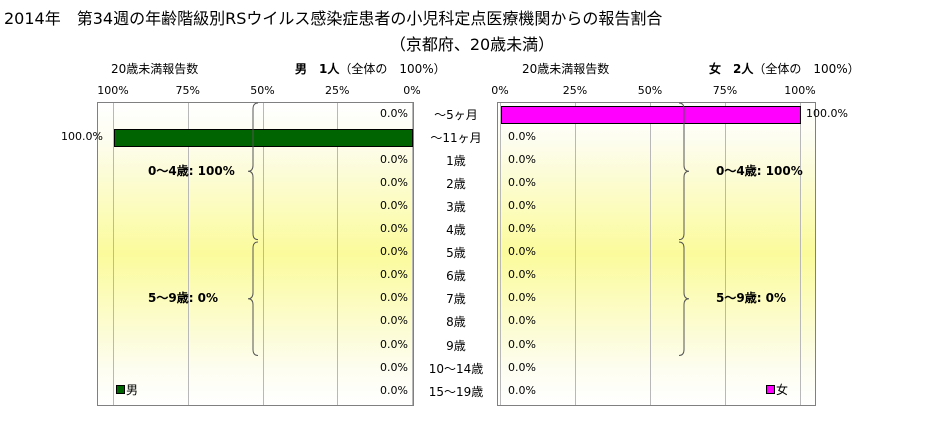 Image resolution: width=944 pixels, height=443 pixels. I want to click on panel-header: 男 1人（全体の 100%）, so click(370, 68).